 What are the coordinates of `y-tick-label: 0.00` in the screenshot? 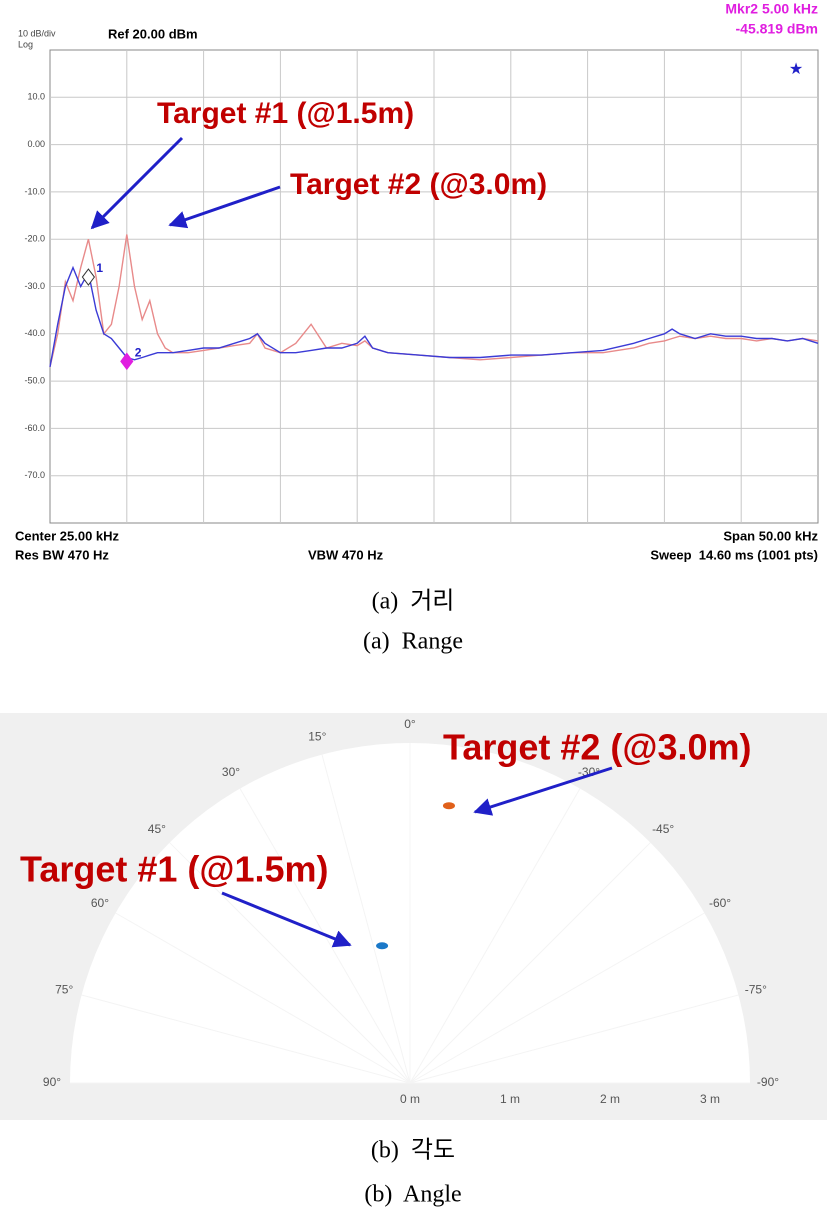 It's located at (36, 144).